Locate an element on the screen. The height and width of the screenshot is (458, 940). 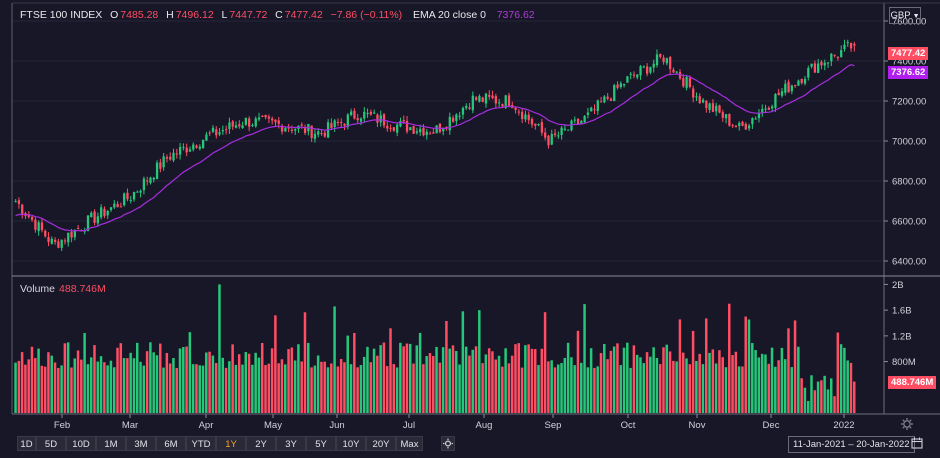
date-range-display: 11-Jan-2021 – 20-Jan-2022 is located at coordinates (851, 444).